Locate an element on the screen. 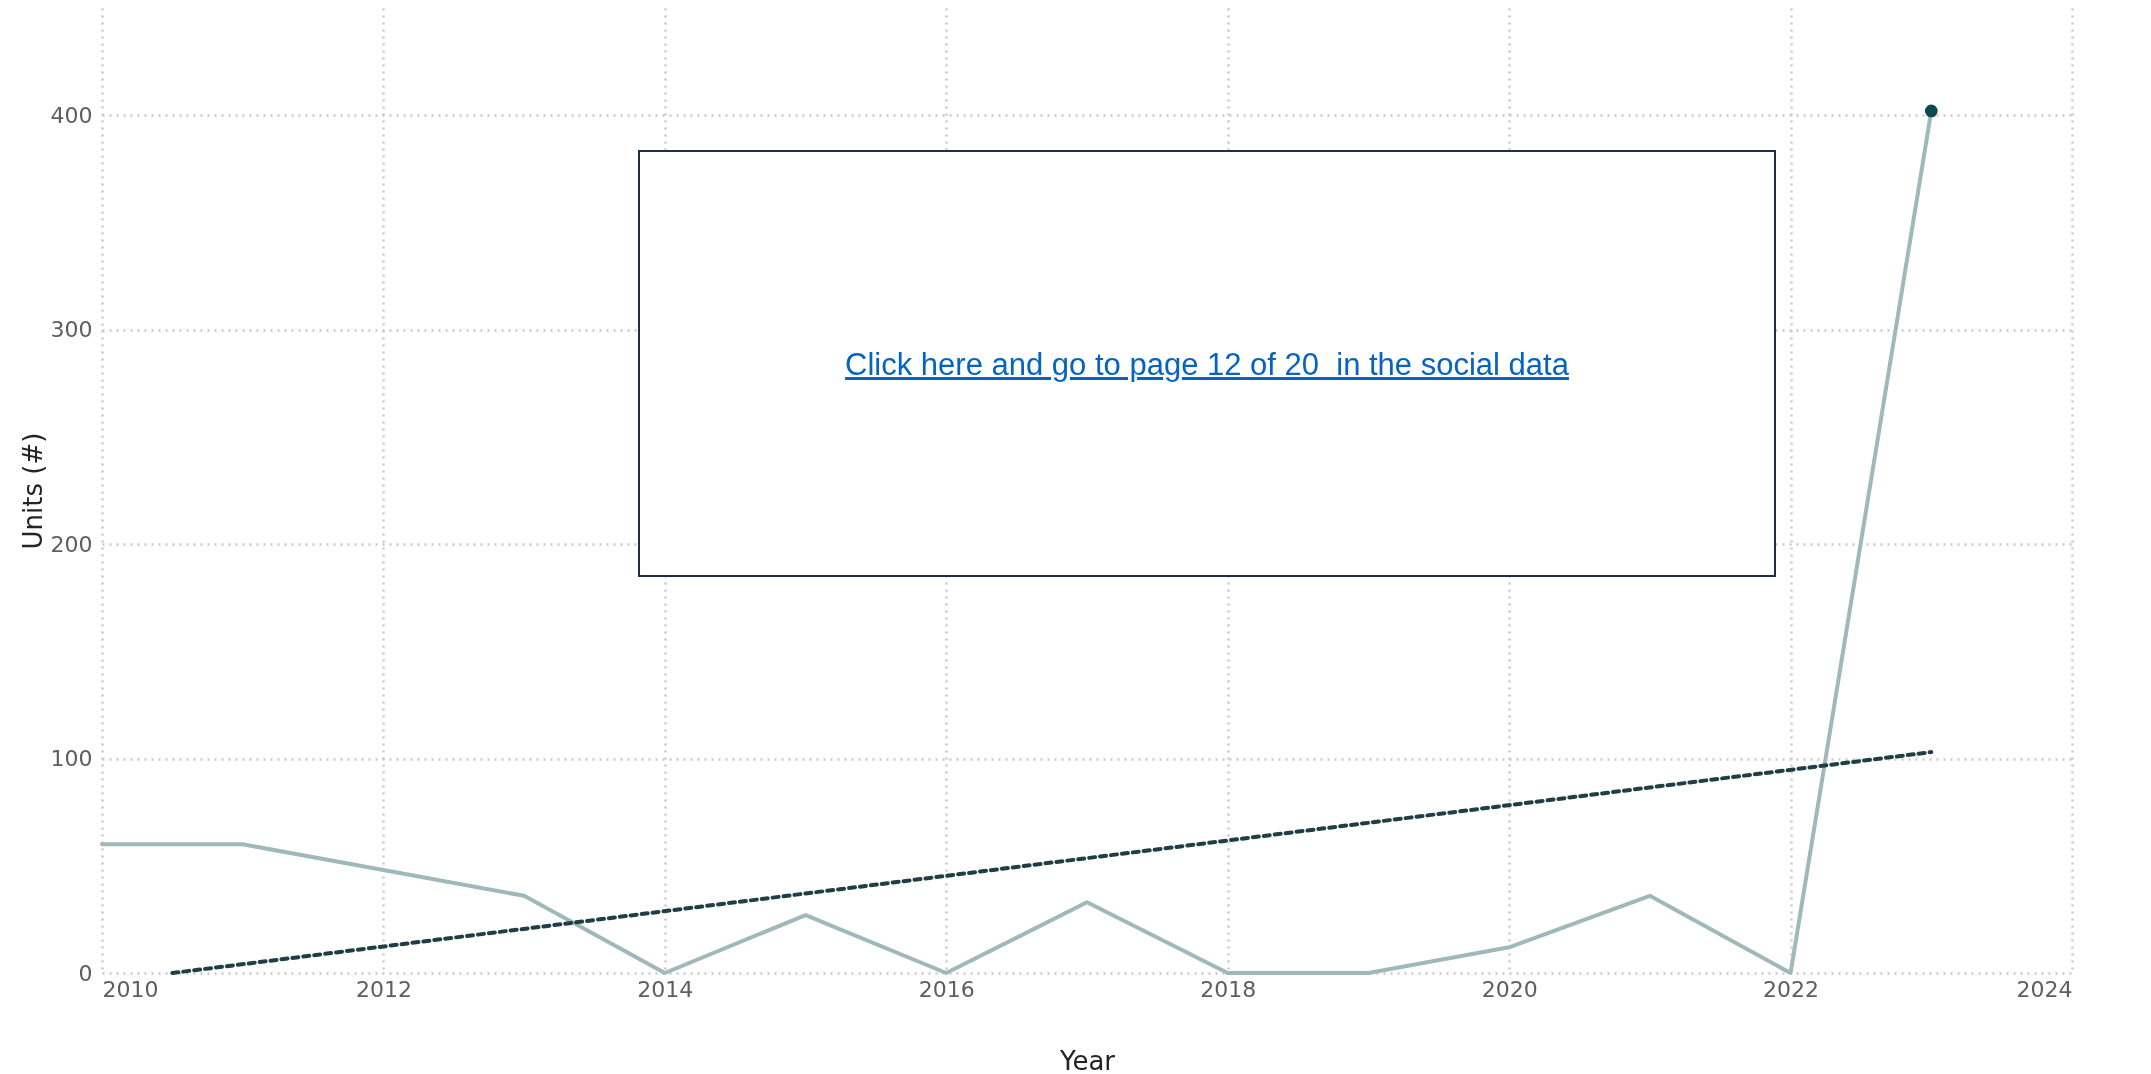 The image size is (2151, 1074). x-tick-label: 2022 is located at coordinates (1791, 989).